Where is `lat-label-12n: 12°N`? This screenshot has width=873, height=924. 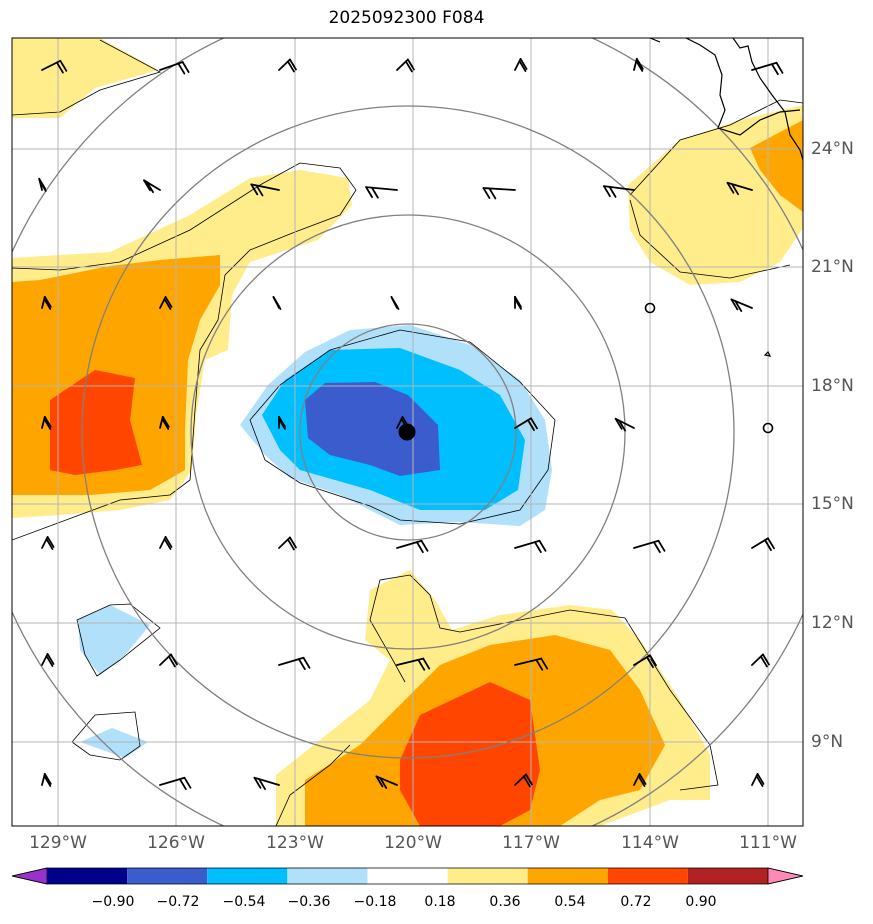
lat-label-12n: 12°N is located at coordinates (832, 623).